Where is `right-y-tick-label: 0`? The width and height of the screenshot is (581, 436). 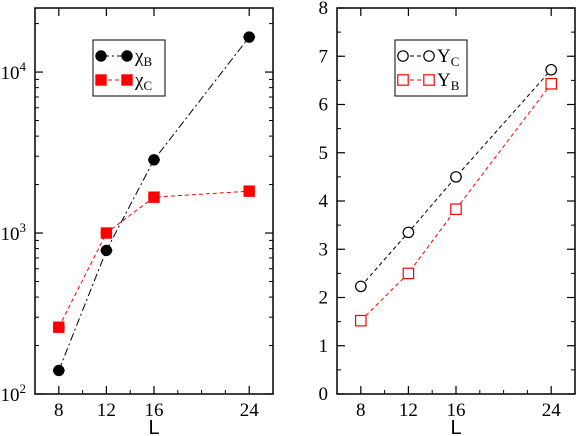
right-y-tick-label: 0 is located at coordinates (324, 394).